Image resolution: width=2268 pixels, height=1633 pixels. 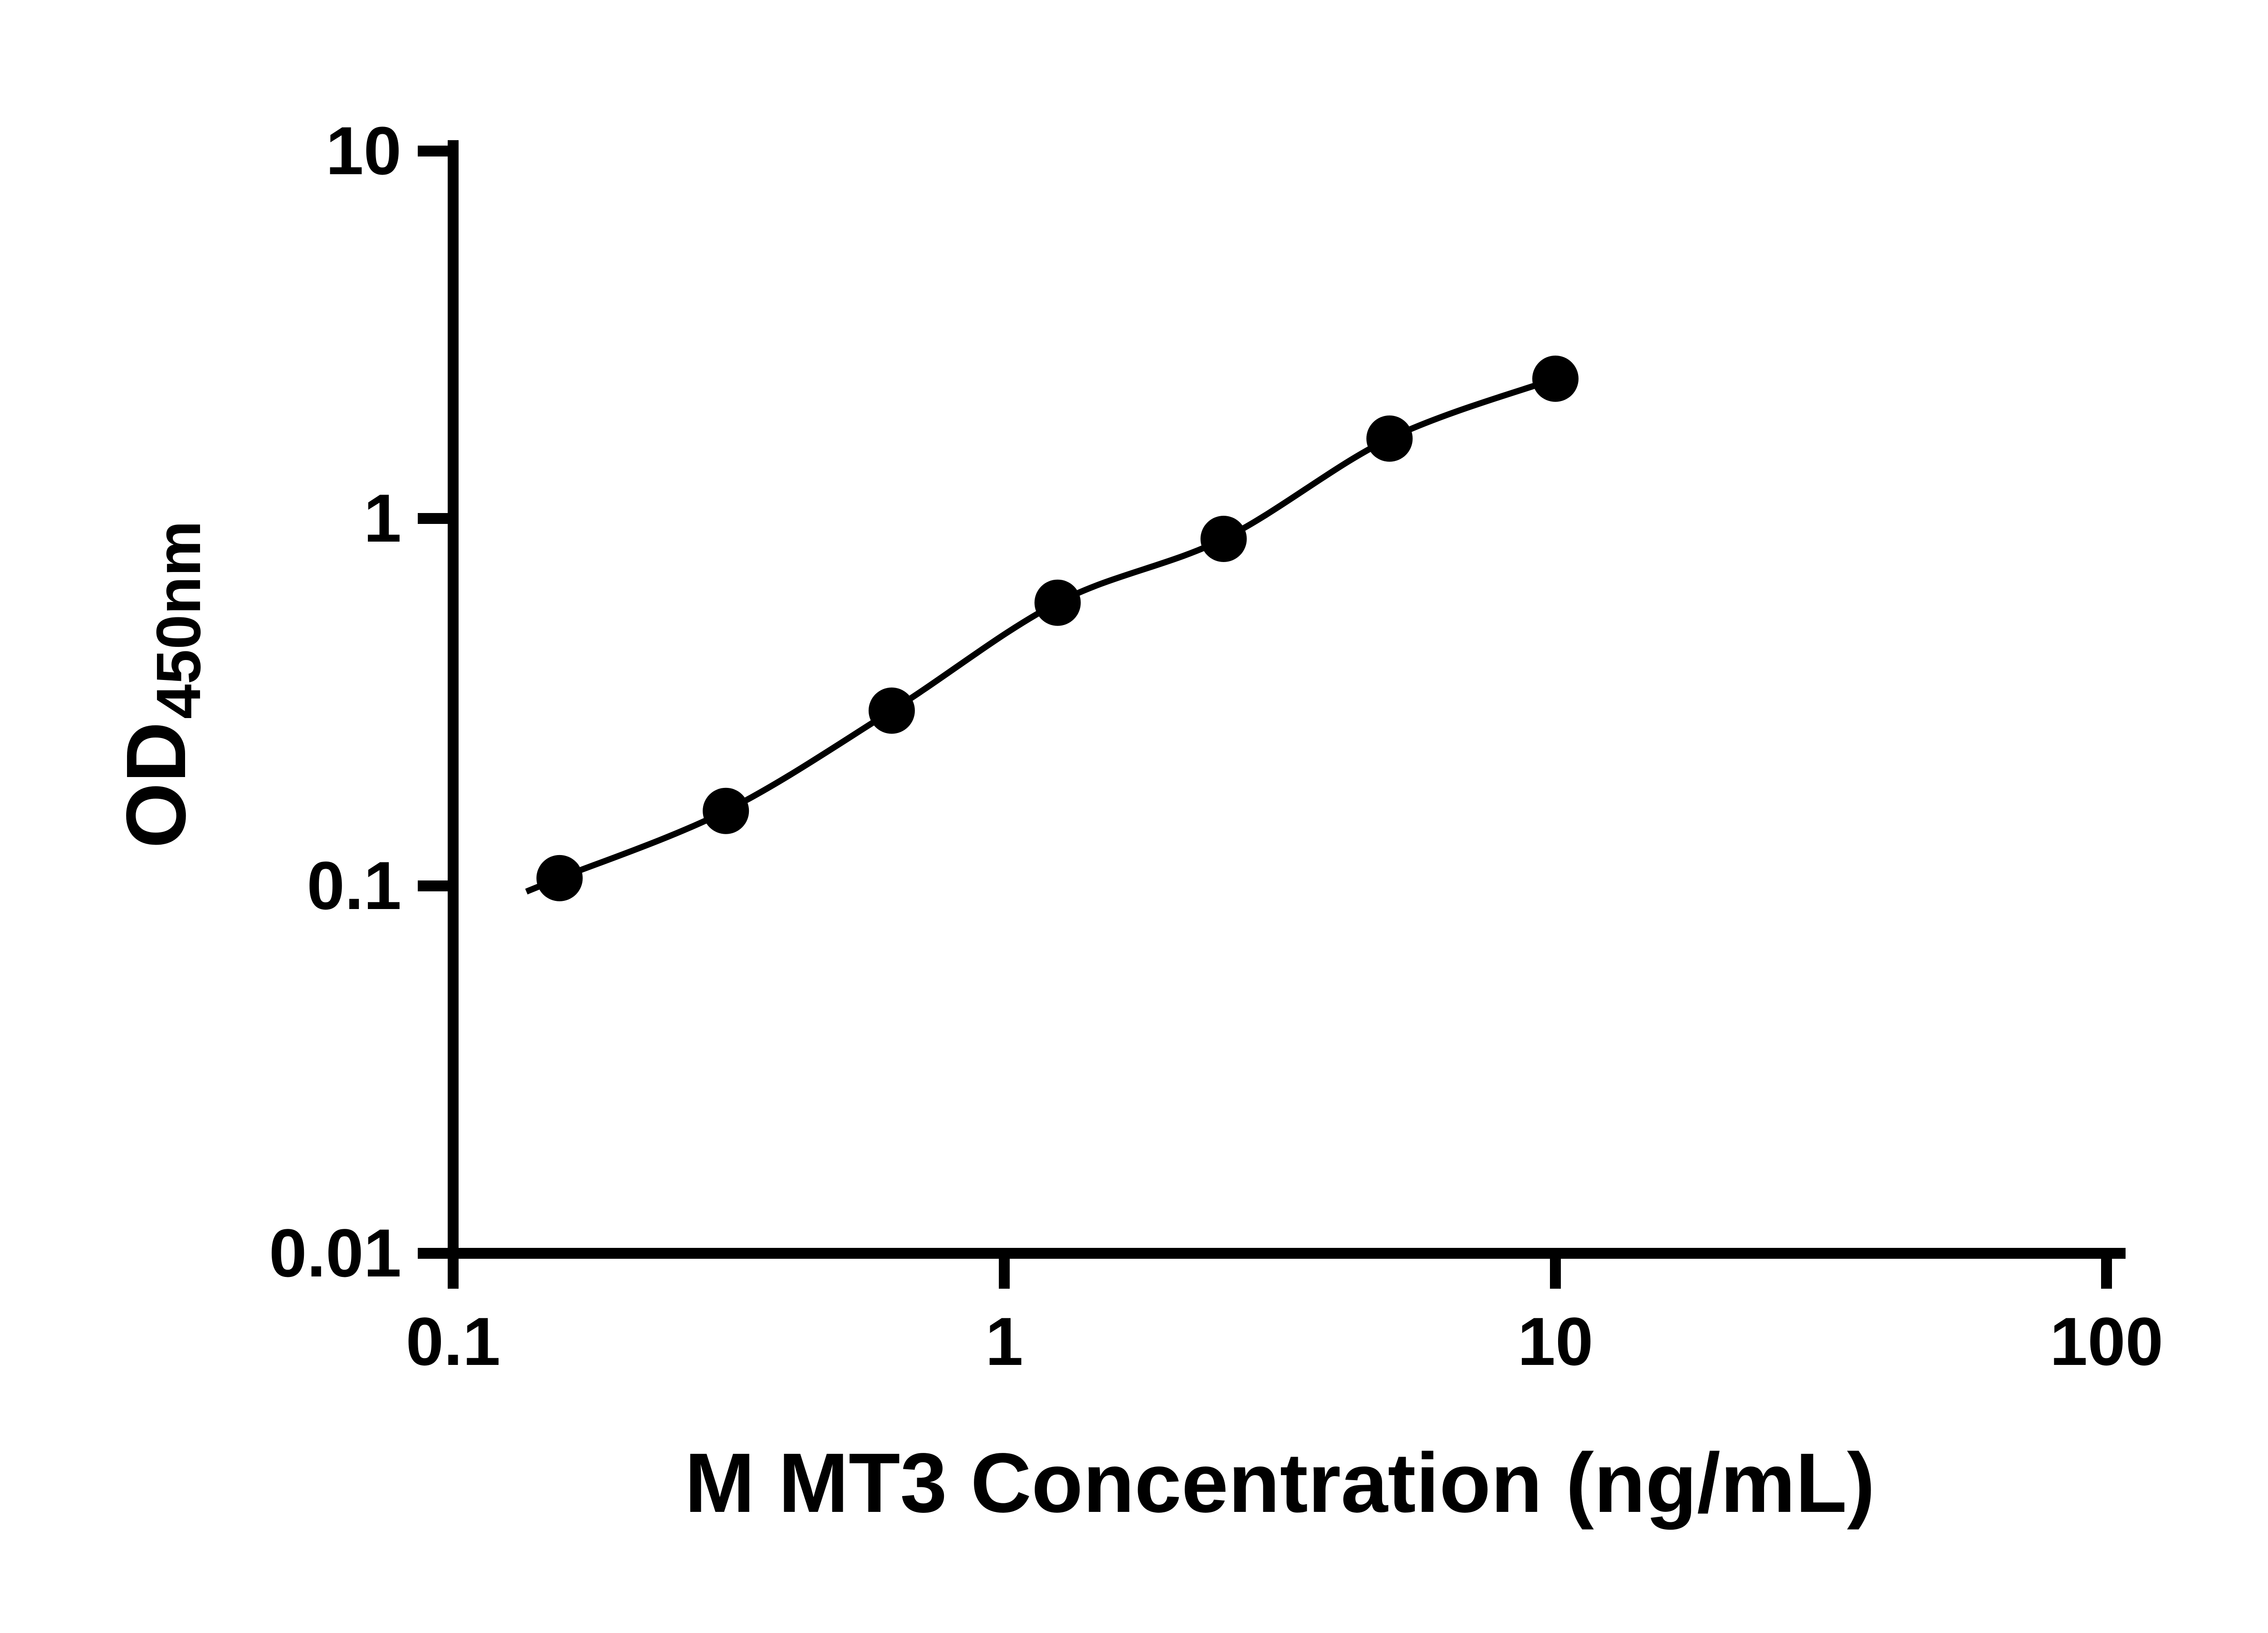 What do you see at coordinates (1279, 1484) in the screenshot?
I see `x-axis-title: M MT3 Concentration (ng/mL)` at bounding box center [1279, 1484].